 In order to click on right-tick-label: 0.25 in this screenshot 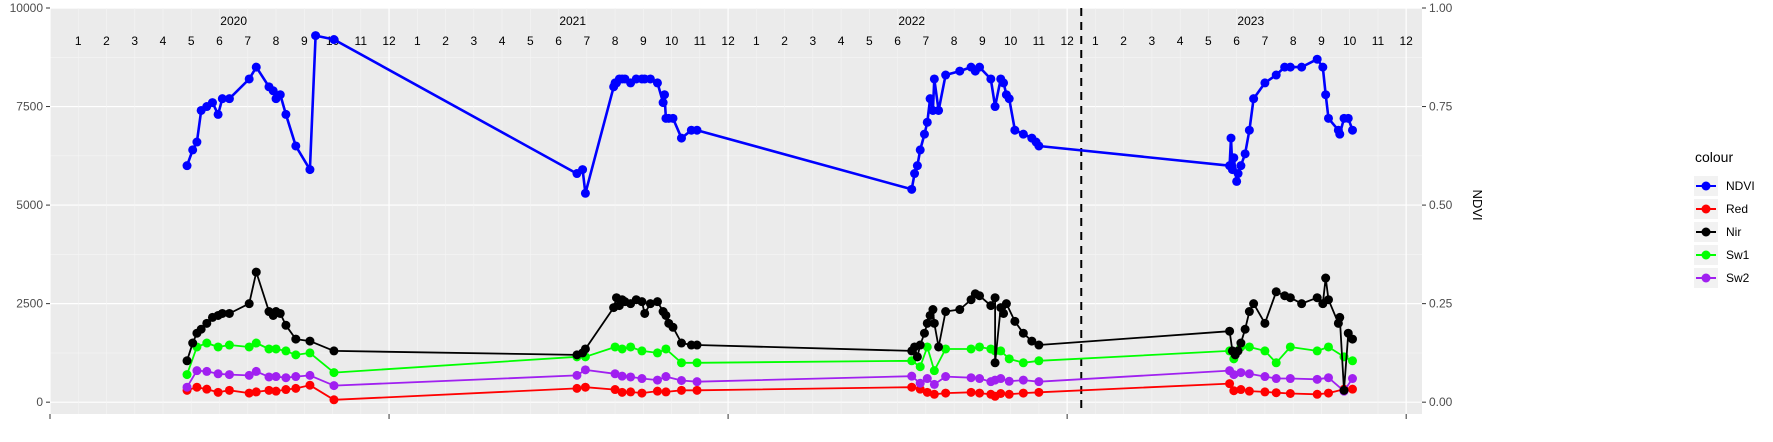, I will do `click(1441, 304)`.